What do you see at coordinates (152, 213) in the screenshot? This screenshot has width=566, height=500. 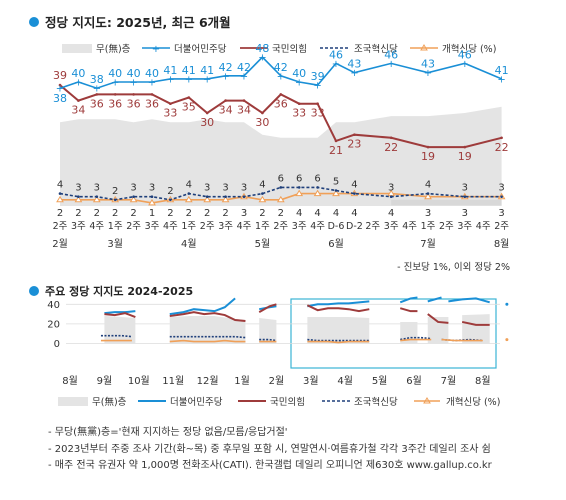 I see `data-label-reform: 1` at bounding box center [152, 213].